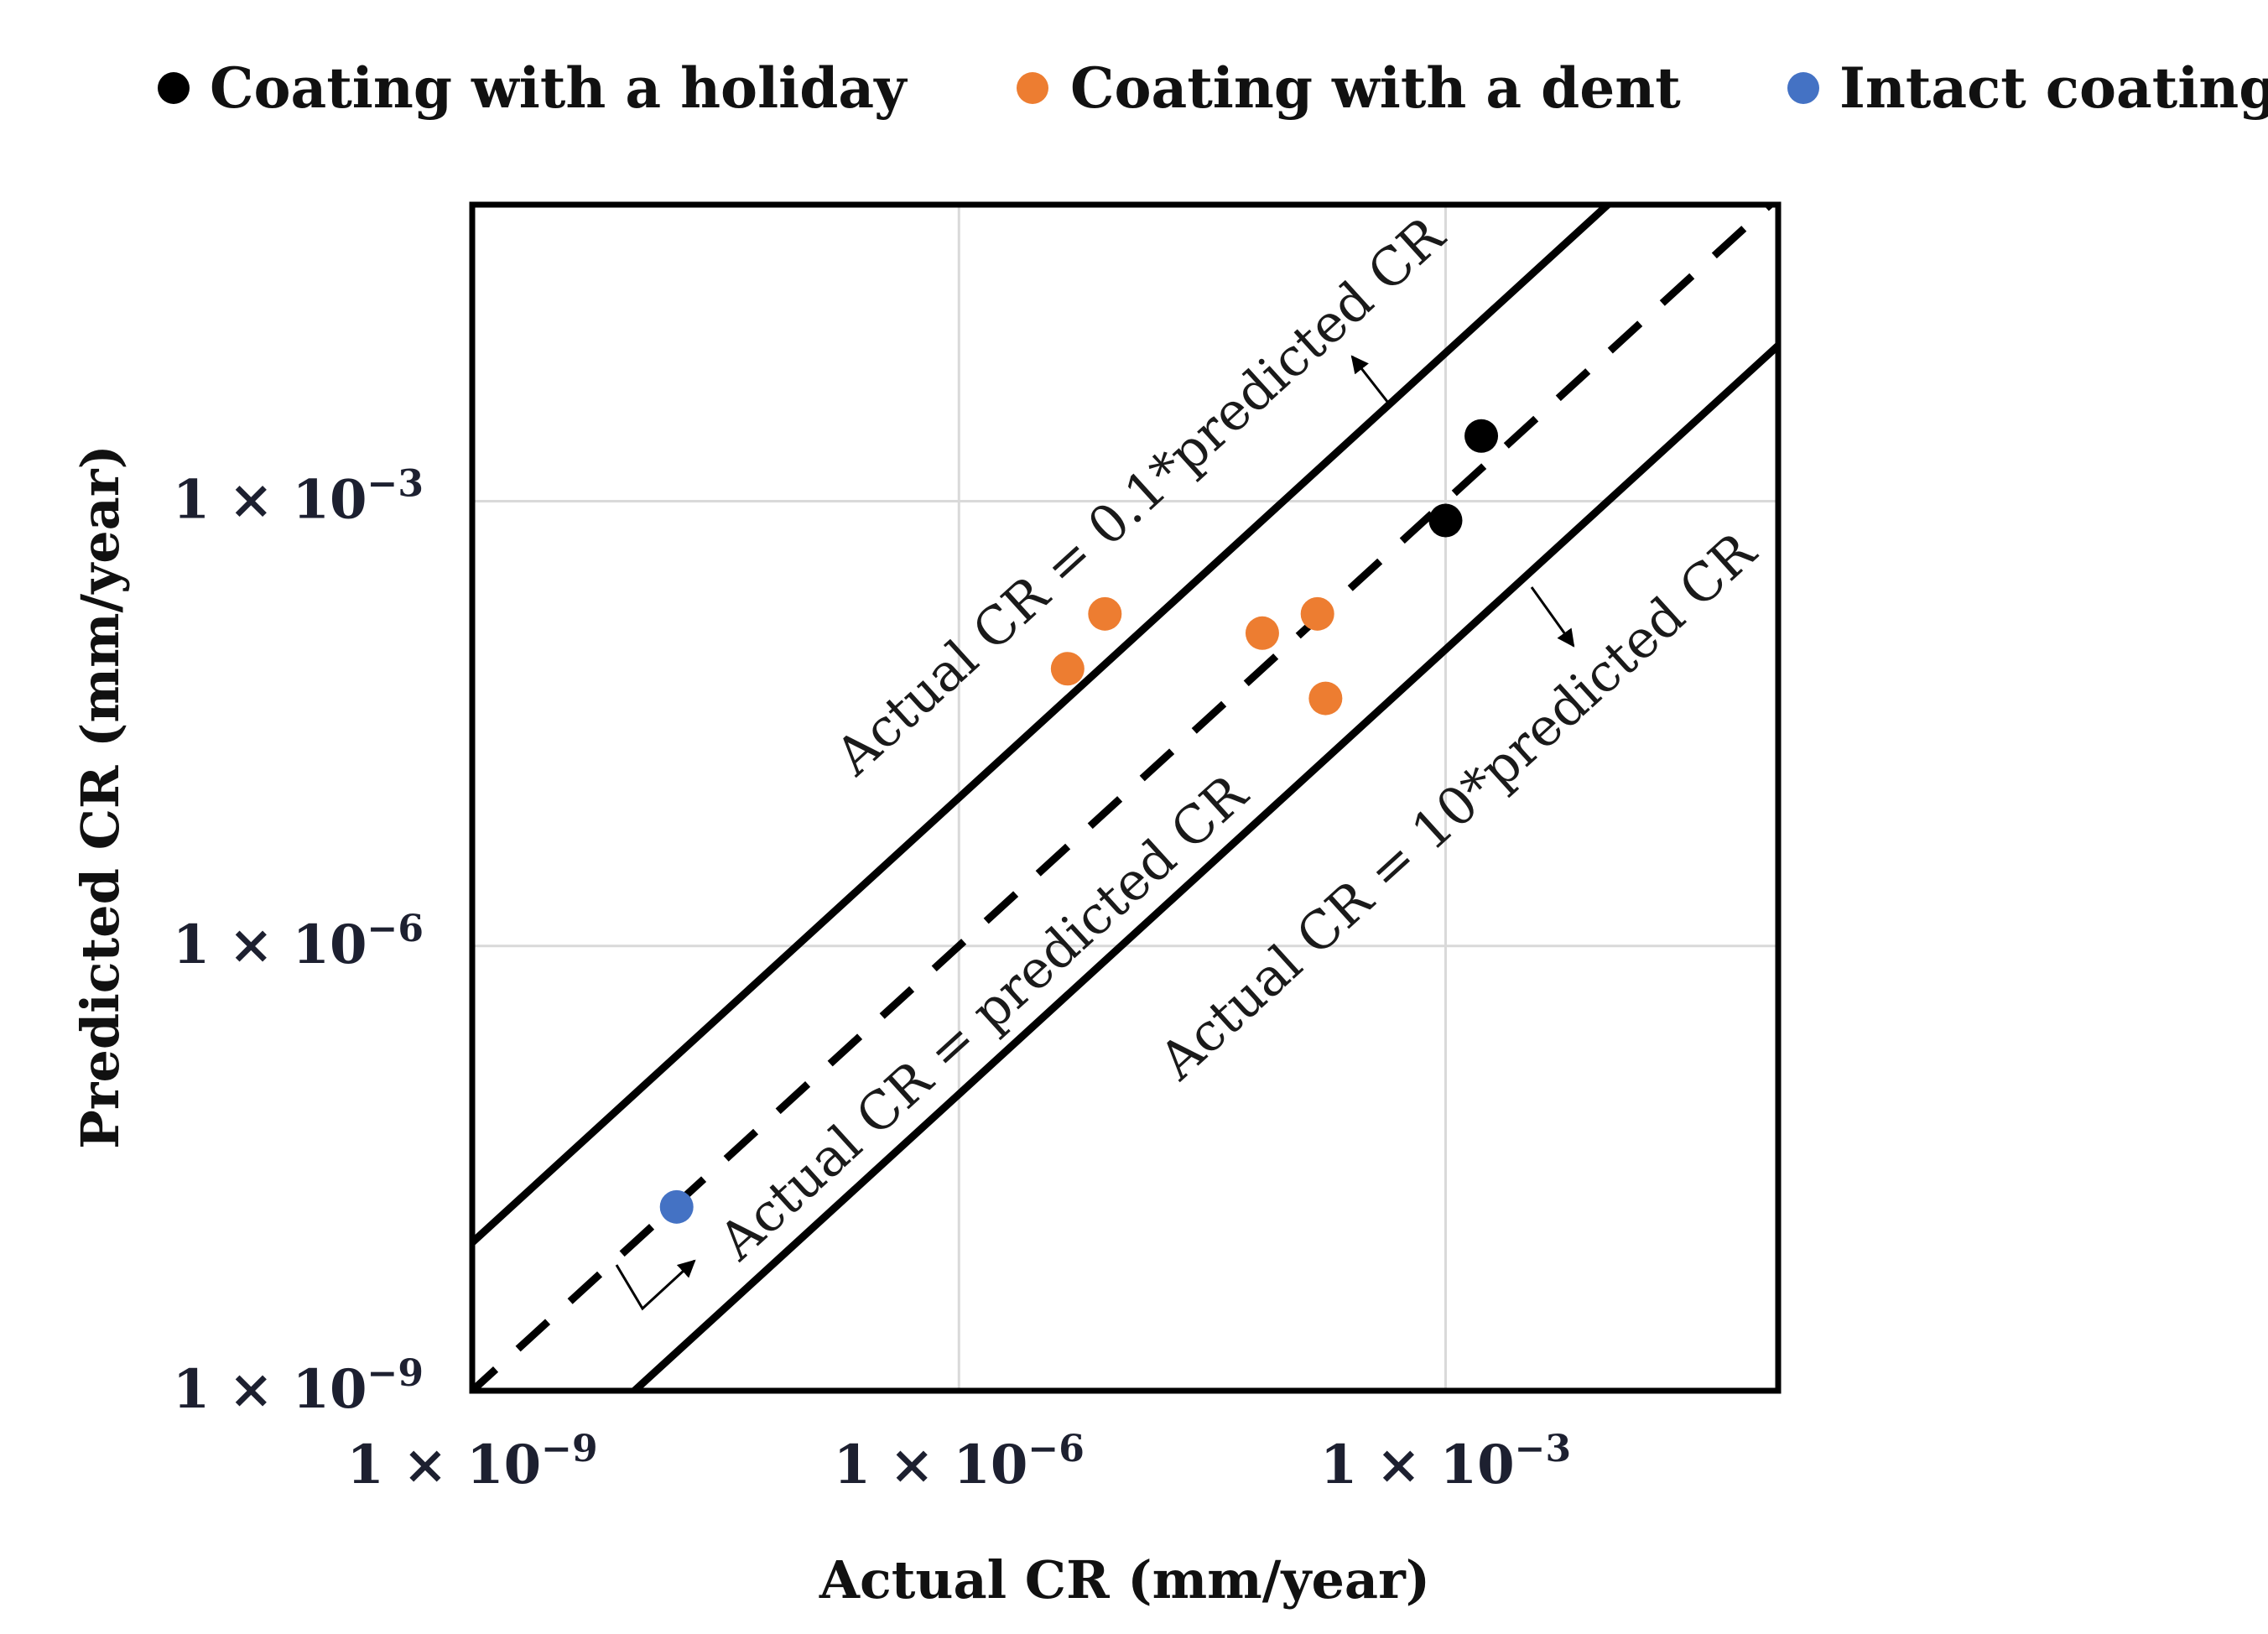  I want to click on x-tick-labels: 1 × 10−9 1 × 10−6 1 × 10−3, so click(958, 1462).